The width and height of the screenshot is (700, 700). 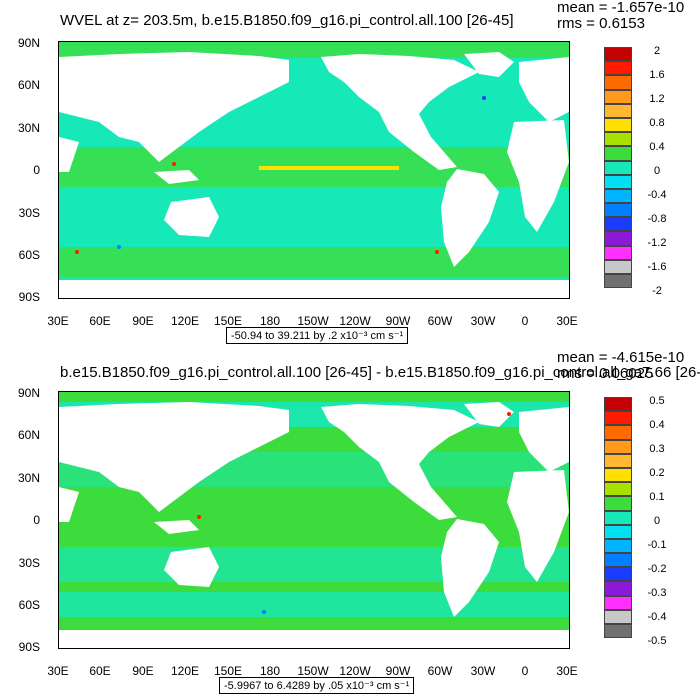 I want to click on lat-label: 90N, so click(x=28, y=393).